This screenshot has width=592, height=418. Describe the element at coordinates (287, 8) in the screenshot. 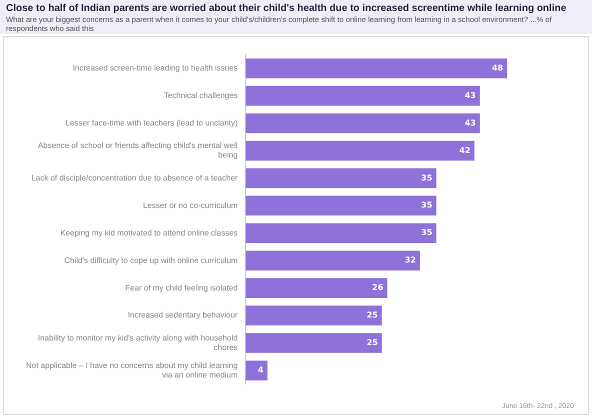

I see `chart-title: Close to half of Indian parents are worried about their child's health due to increased screentime while learning online` at that location.